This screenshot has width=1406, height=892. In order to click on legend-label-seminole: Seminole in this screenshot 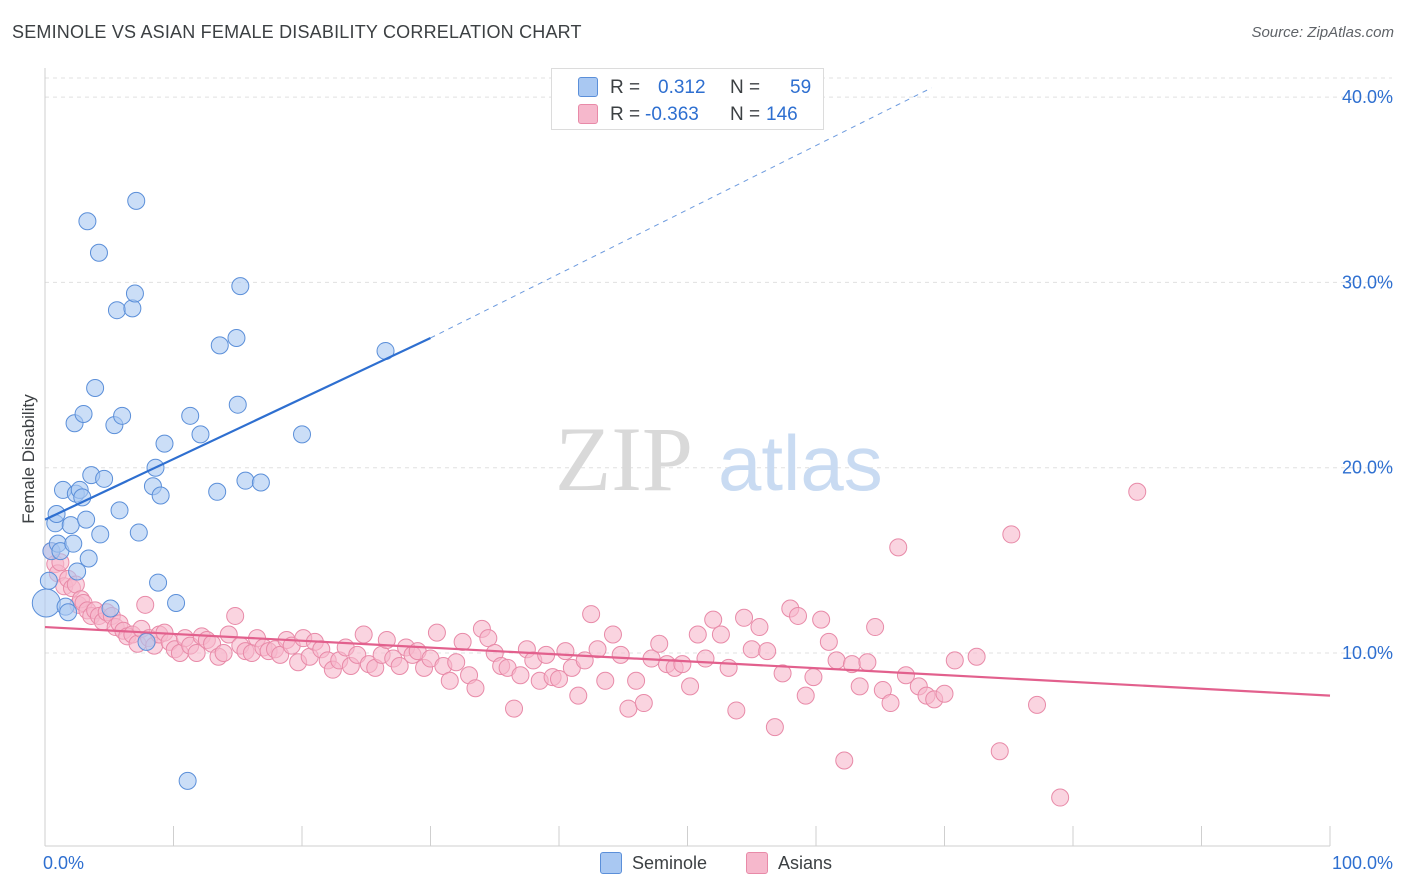, I will do `click(670, 862)`.